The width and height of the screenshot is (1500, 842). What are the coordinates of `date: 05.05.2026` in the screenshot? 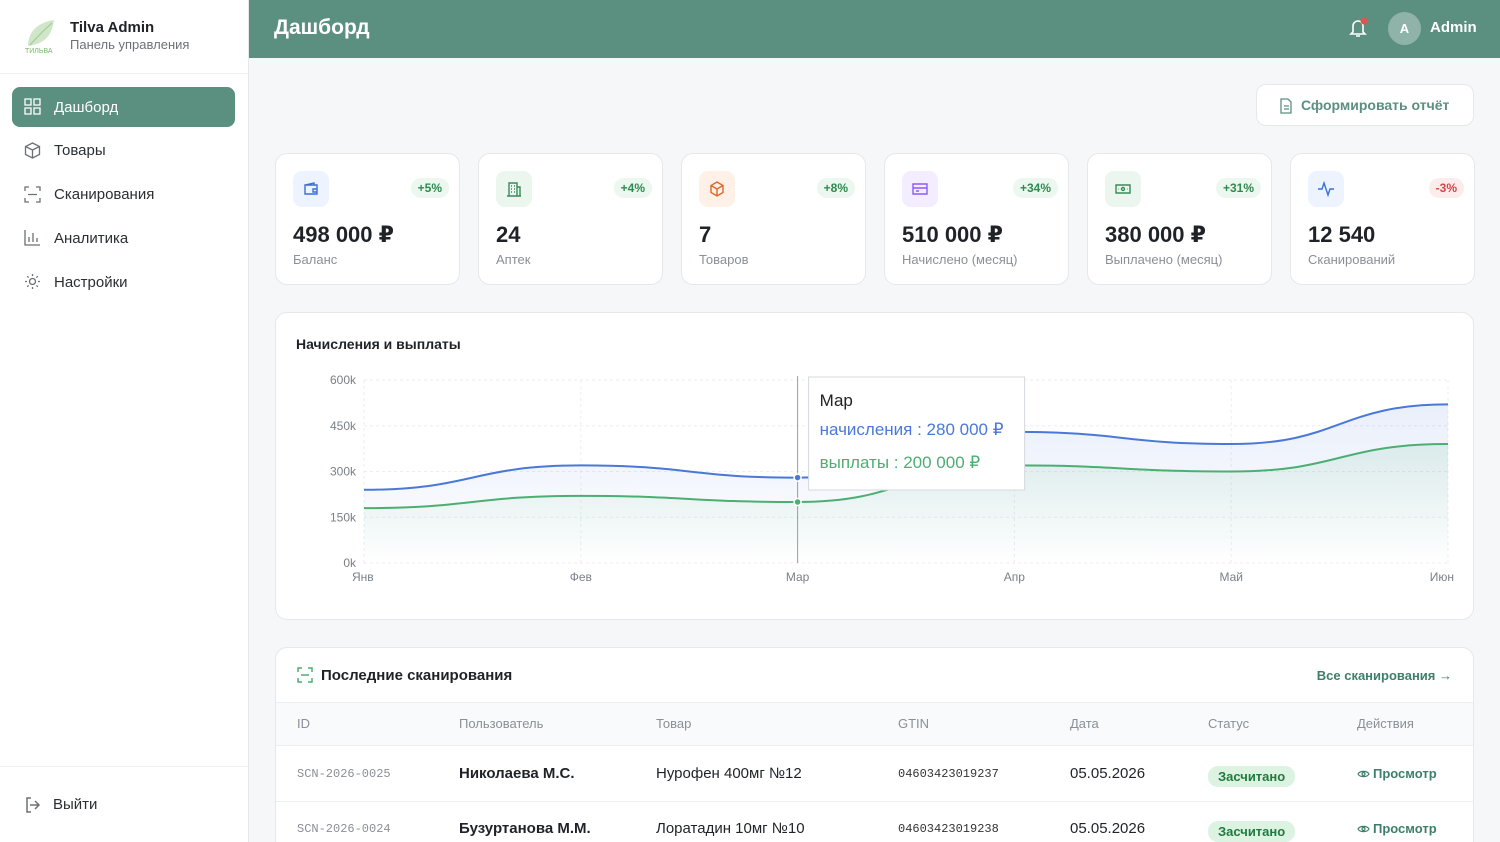 It's located at (1108, 773).